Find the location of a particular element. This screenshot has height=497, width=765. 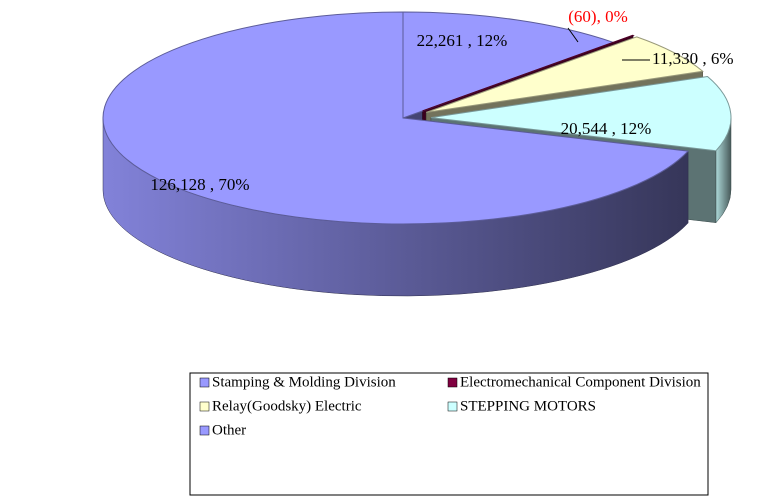

legend-label: Relay(Goodsky) Electric is located at coordinates (287, 406).